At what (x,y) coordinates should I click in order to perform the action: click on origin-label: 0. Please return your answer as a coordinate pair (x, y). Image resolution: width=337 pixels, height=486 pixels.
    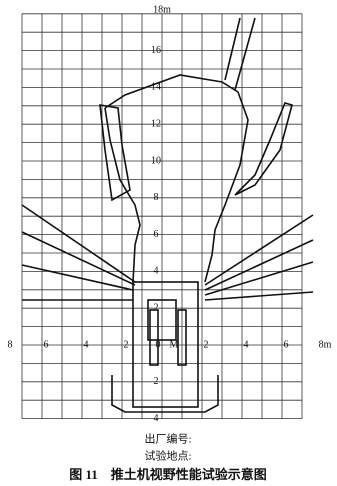
    Looking at the image, I should click on (158, 344).